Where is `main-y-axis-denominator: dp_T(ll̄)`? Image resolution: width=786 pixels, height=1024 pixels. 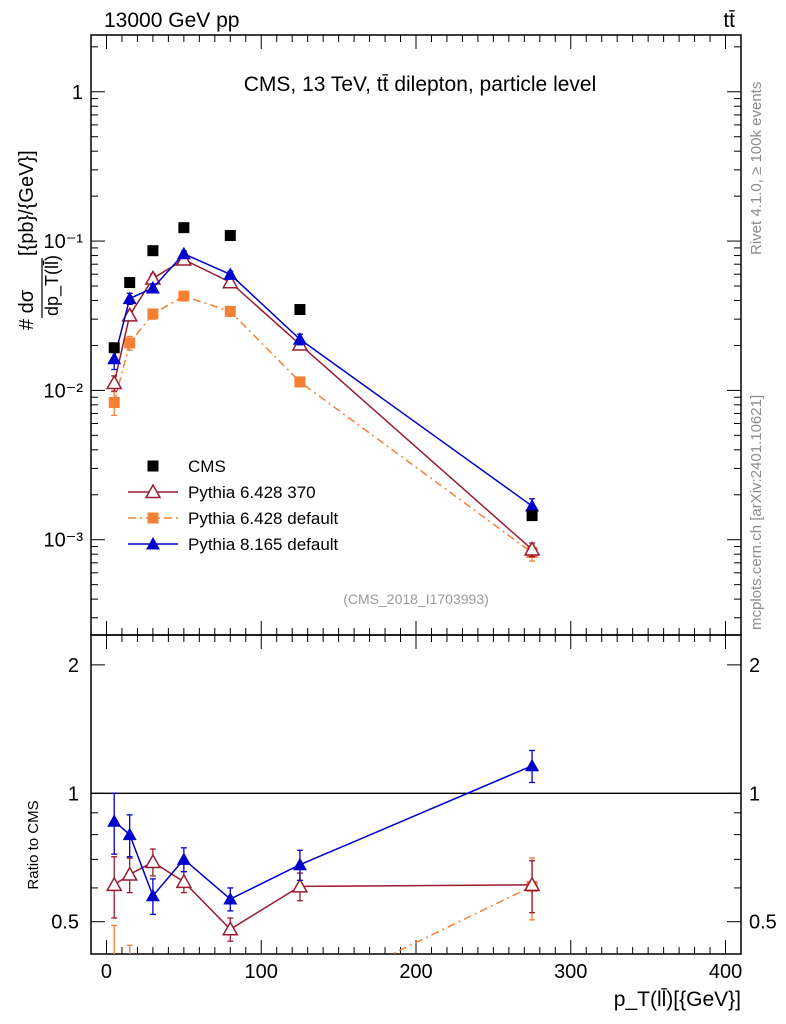
main-y-axis-denominator: dp_T(ll̄) is located at coordinates (52, 286).